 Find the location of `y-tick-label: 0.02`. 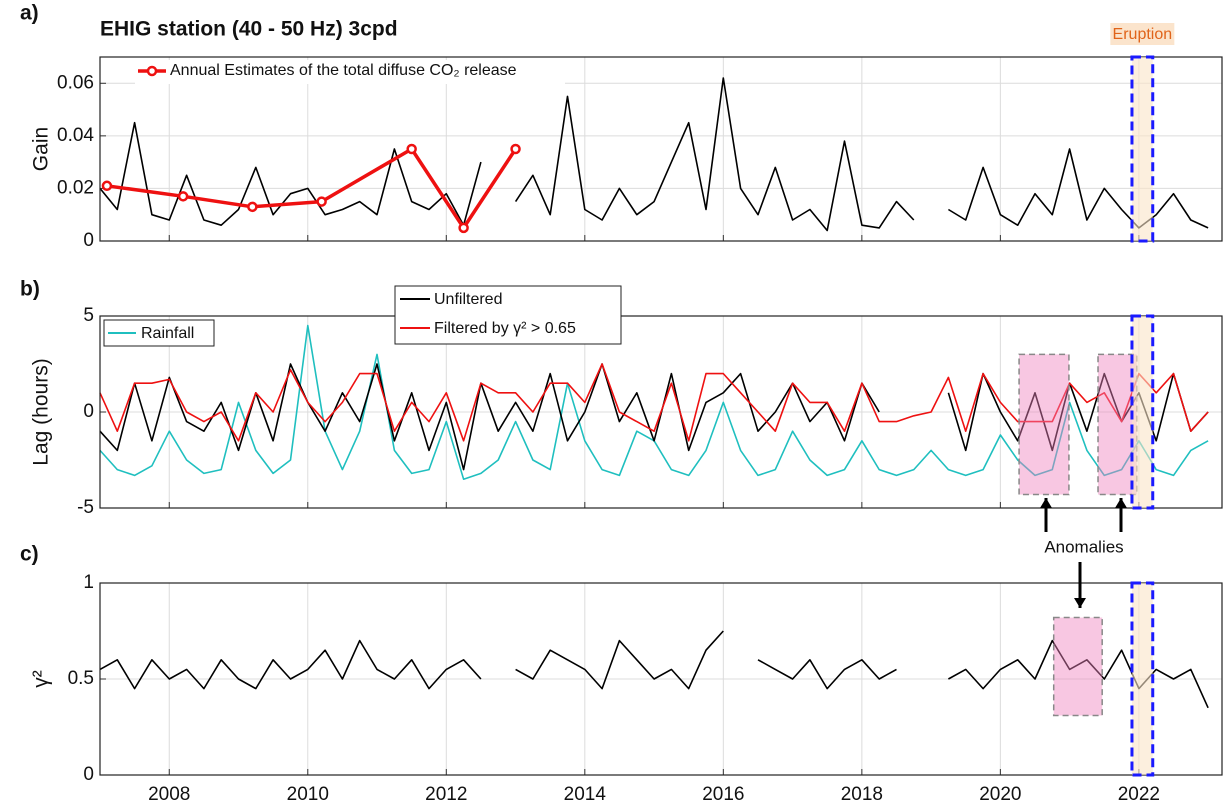

y-tick-label: 0.02 is located at coordinates (75, 187).